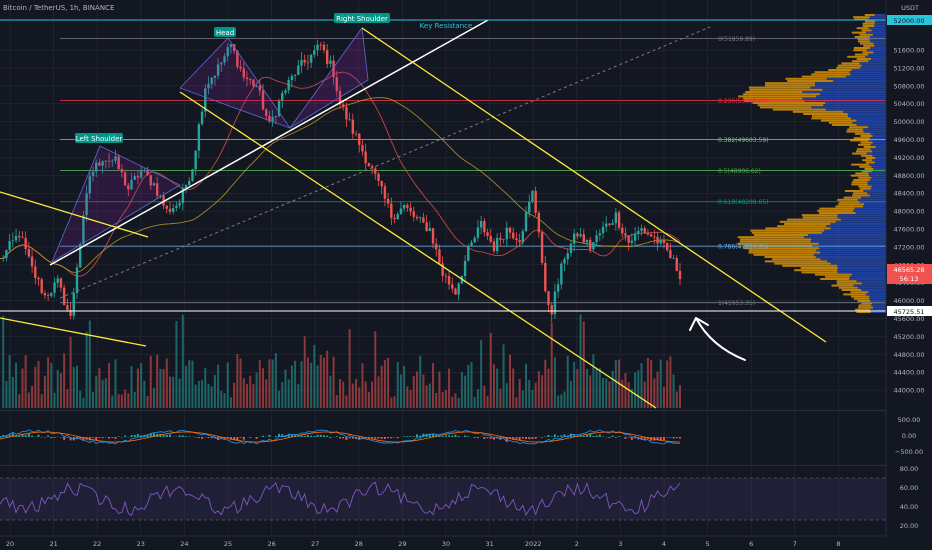  Describe the element at coordinates (423, 544) in the screenshot. I see `time-axis: 20 21 22 23 24 25 26 27 28 29 30 31 2022 2 3 4 5 6 7 8` at that location.